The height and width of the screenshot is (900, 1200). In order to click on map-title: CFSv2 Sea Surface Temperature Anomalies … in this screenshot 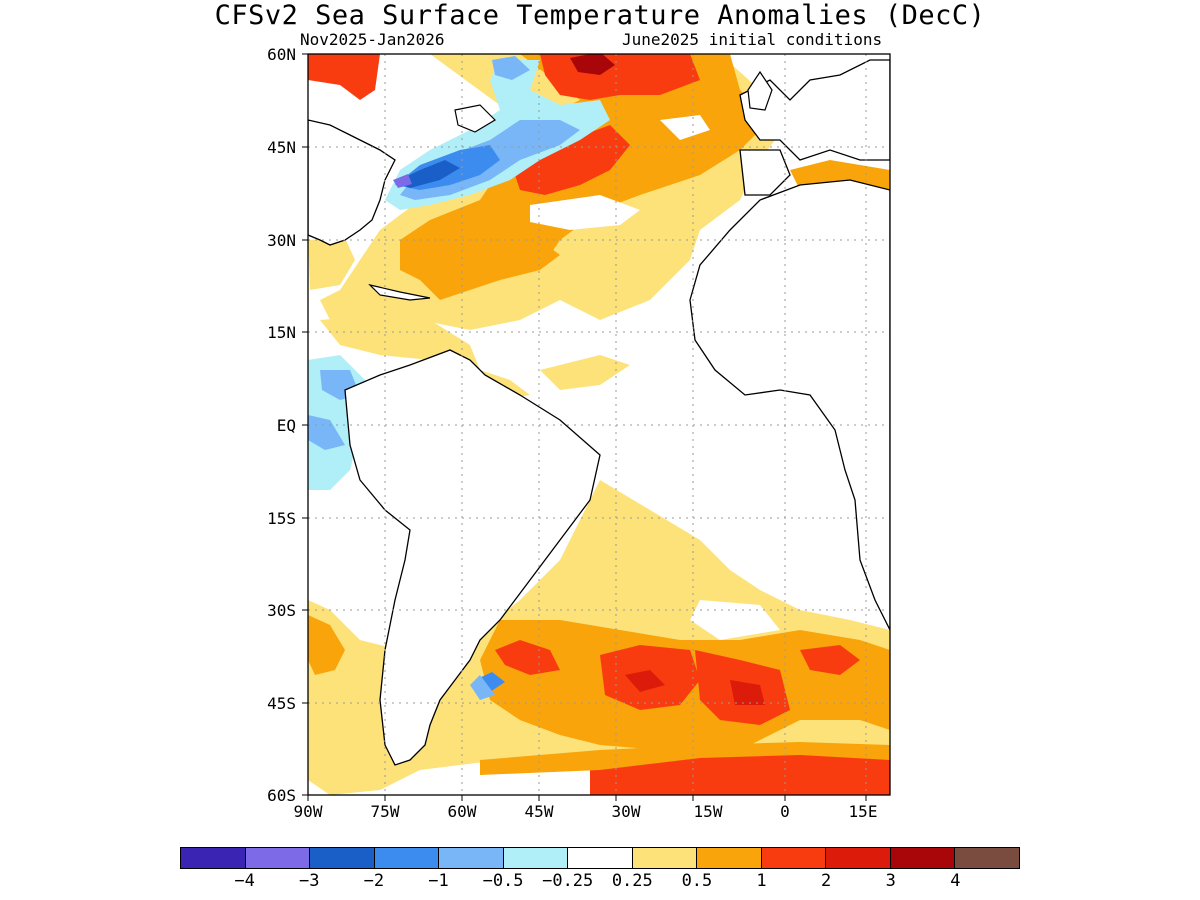, I will do `click(600, 15)`.